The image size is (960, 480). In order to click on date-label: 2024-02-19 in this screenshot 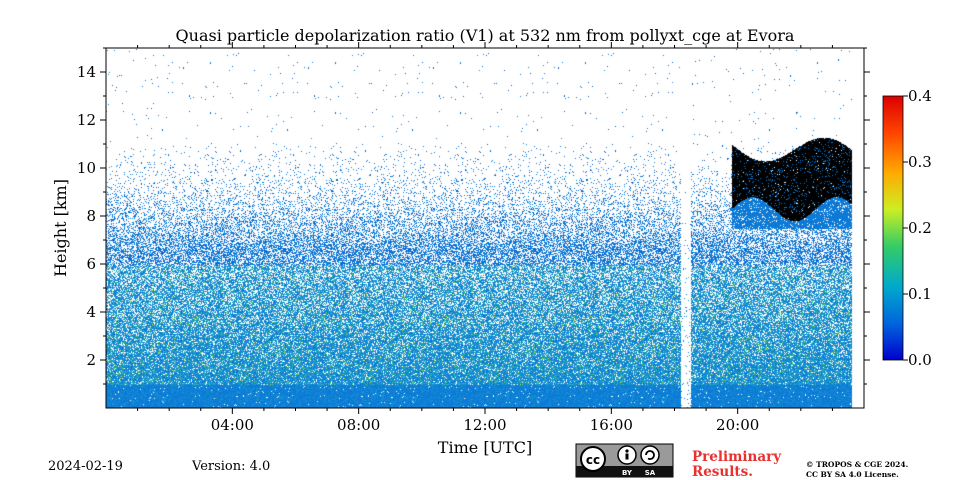, I will do `click(85, 466)`.